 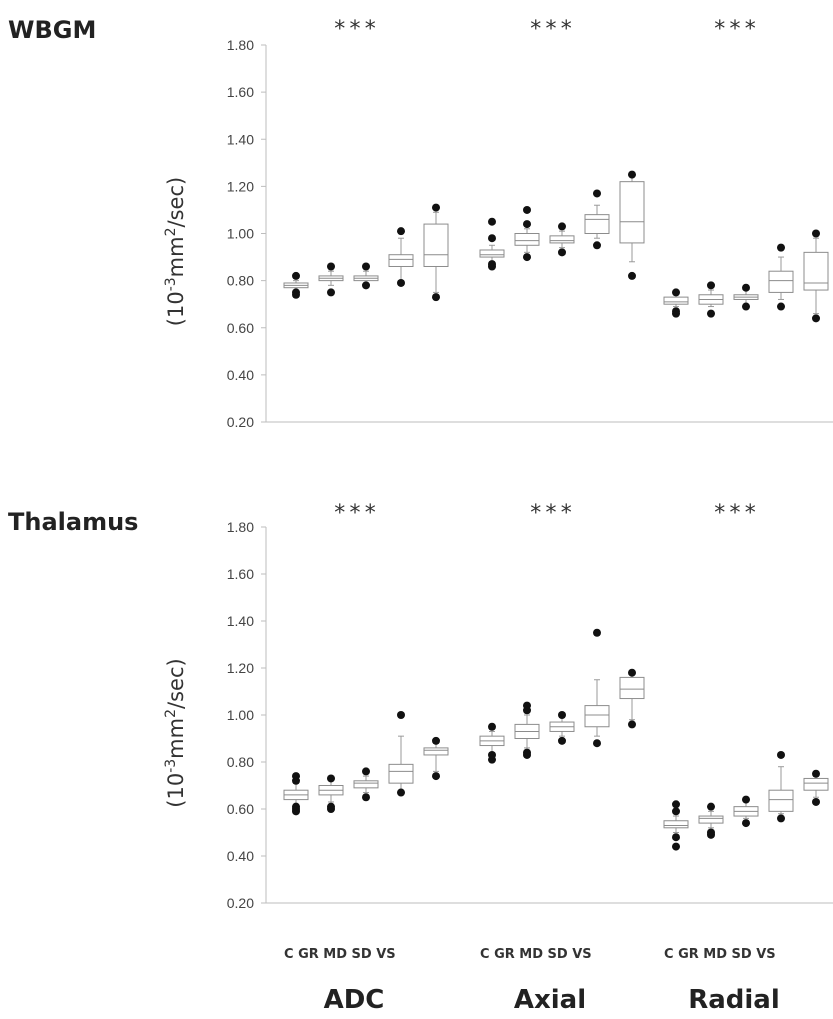 I want to click on y-tick-label: 1.60, so click(x=240, y=92).